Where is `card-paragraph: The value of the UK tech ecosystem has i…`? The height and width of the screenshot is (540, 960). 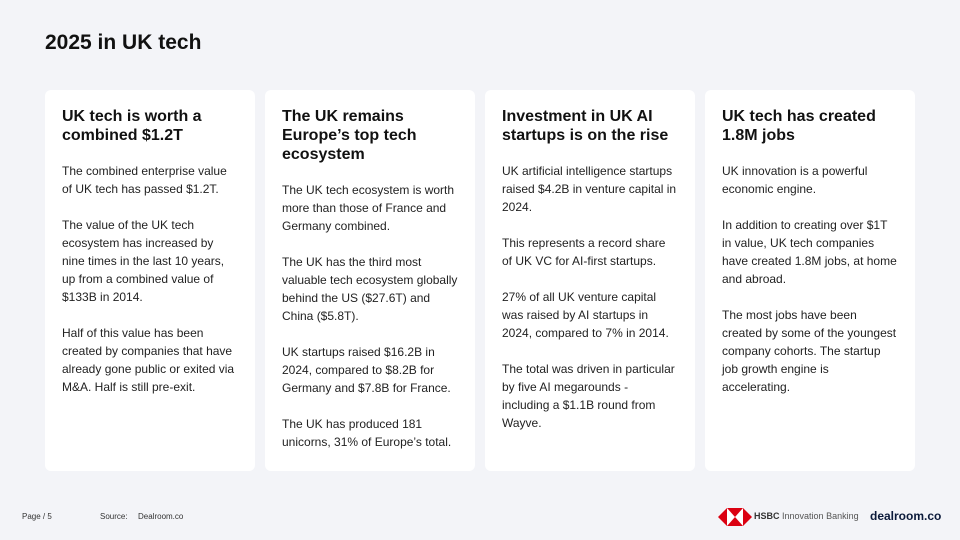 card-paragraph: The value of the UK tech ecosystem has i… is located at coordinates (143, 261).